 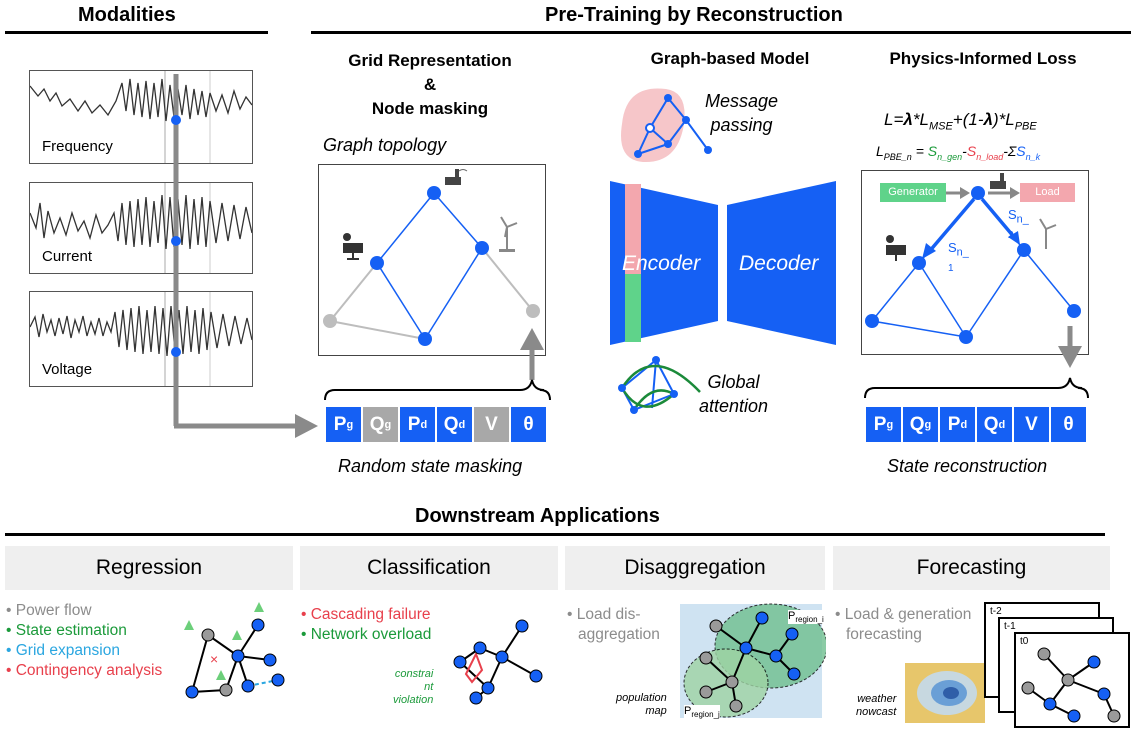 What do you see at coordinates (555, 534) in the screenshot?
I see `downstream-divider` at bounding box center [555, 534].